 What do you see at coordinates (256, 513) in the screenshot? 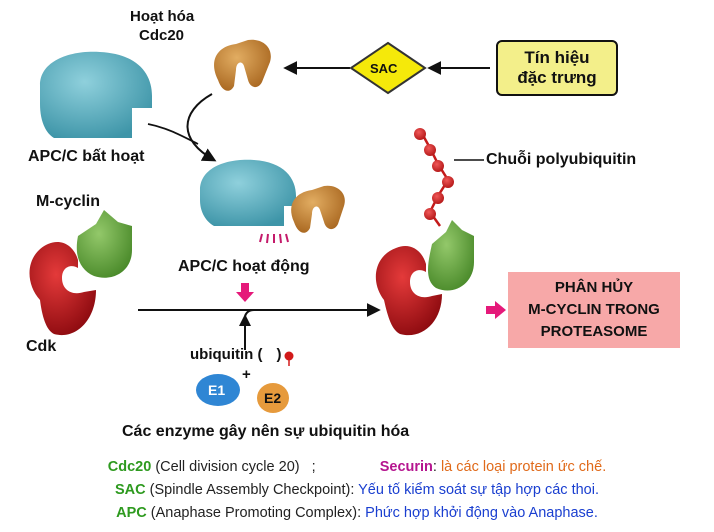
I see `legend-apc-def: (Anaphase Promoting Complex):` at bounding box center [256, 513].